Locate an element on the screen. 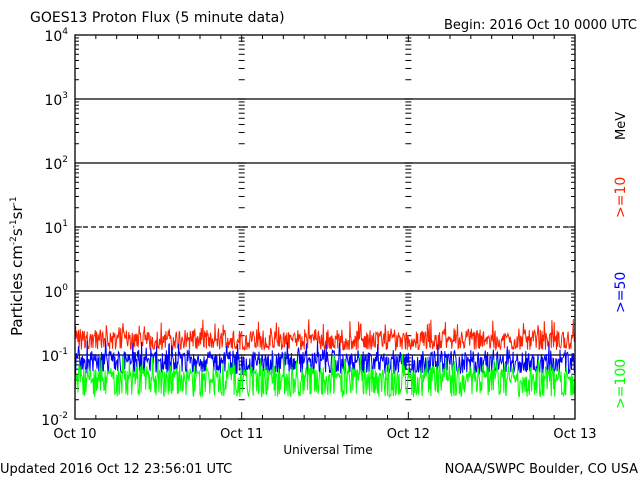  x-tick-label: Oct 11 is located at coordinates (241, 434).